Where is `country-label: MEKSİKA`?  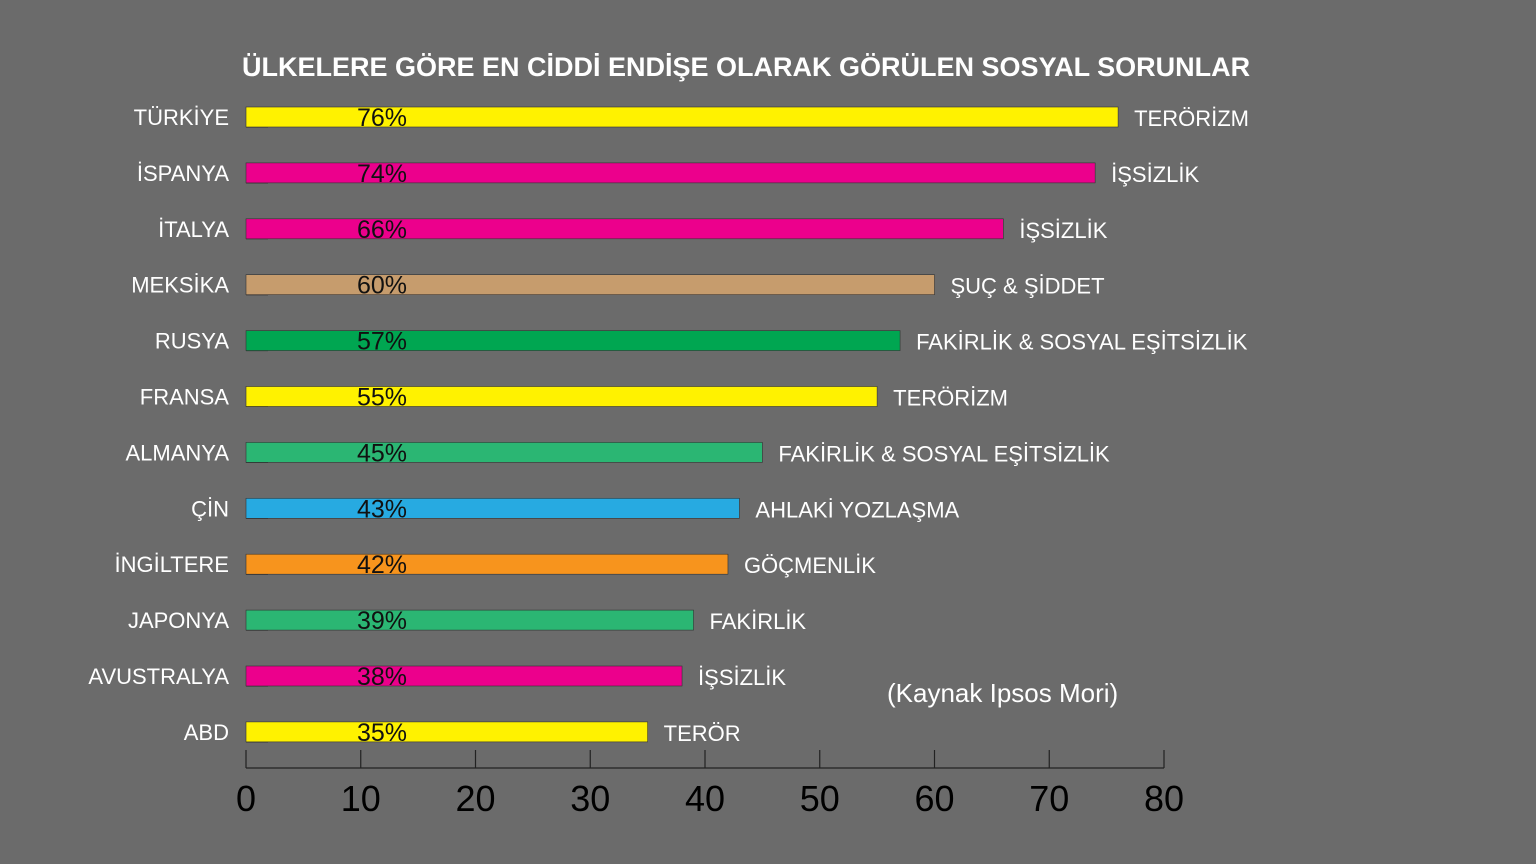 country-label: MEKSİKA is located at coordinates (180, 285).